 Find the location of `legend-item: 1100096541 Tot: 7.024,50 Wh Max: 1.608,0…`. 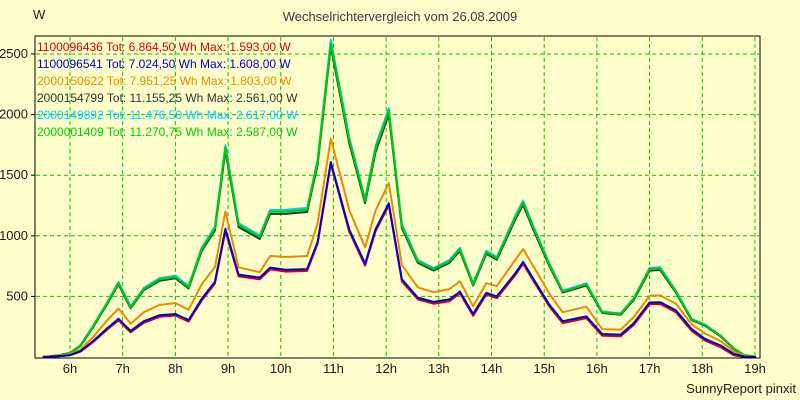

legend-item: 1100096541 Tot: 7.024,50 Wh Max: 1.608,0… is located at coordinates (164, 64).